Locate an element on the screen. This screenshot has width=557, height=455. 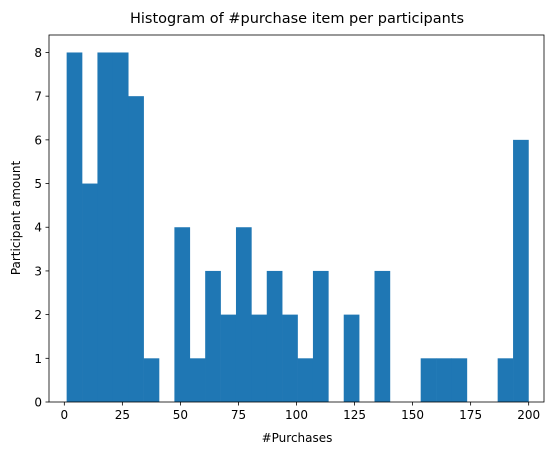
x-tick-label: 200 is located at coordinates (528, 415).